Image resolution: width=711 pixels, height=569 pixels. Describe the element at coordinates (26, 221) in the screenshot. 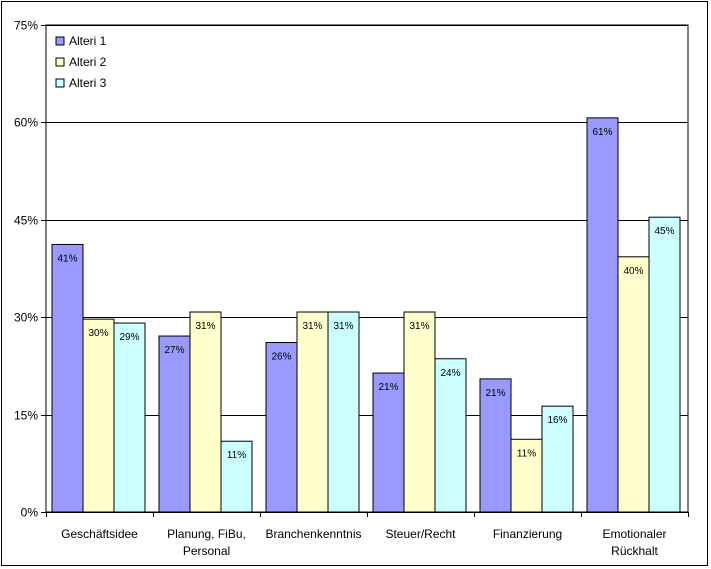

I see `y-tick-label: 45%` at that location.